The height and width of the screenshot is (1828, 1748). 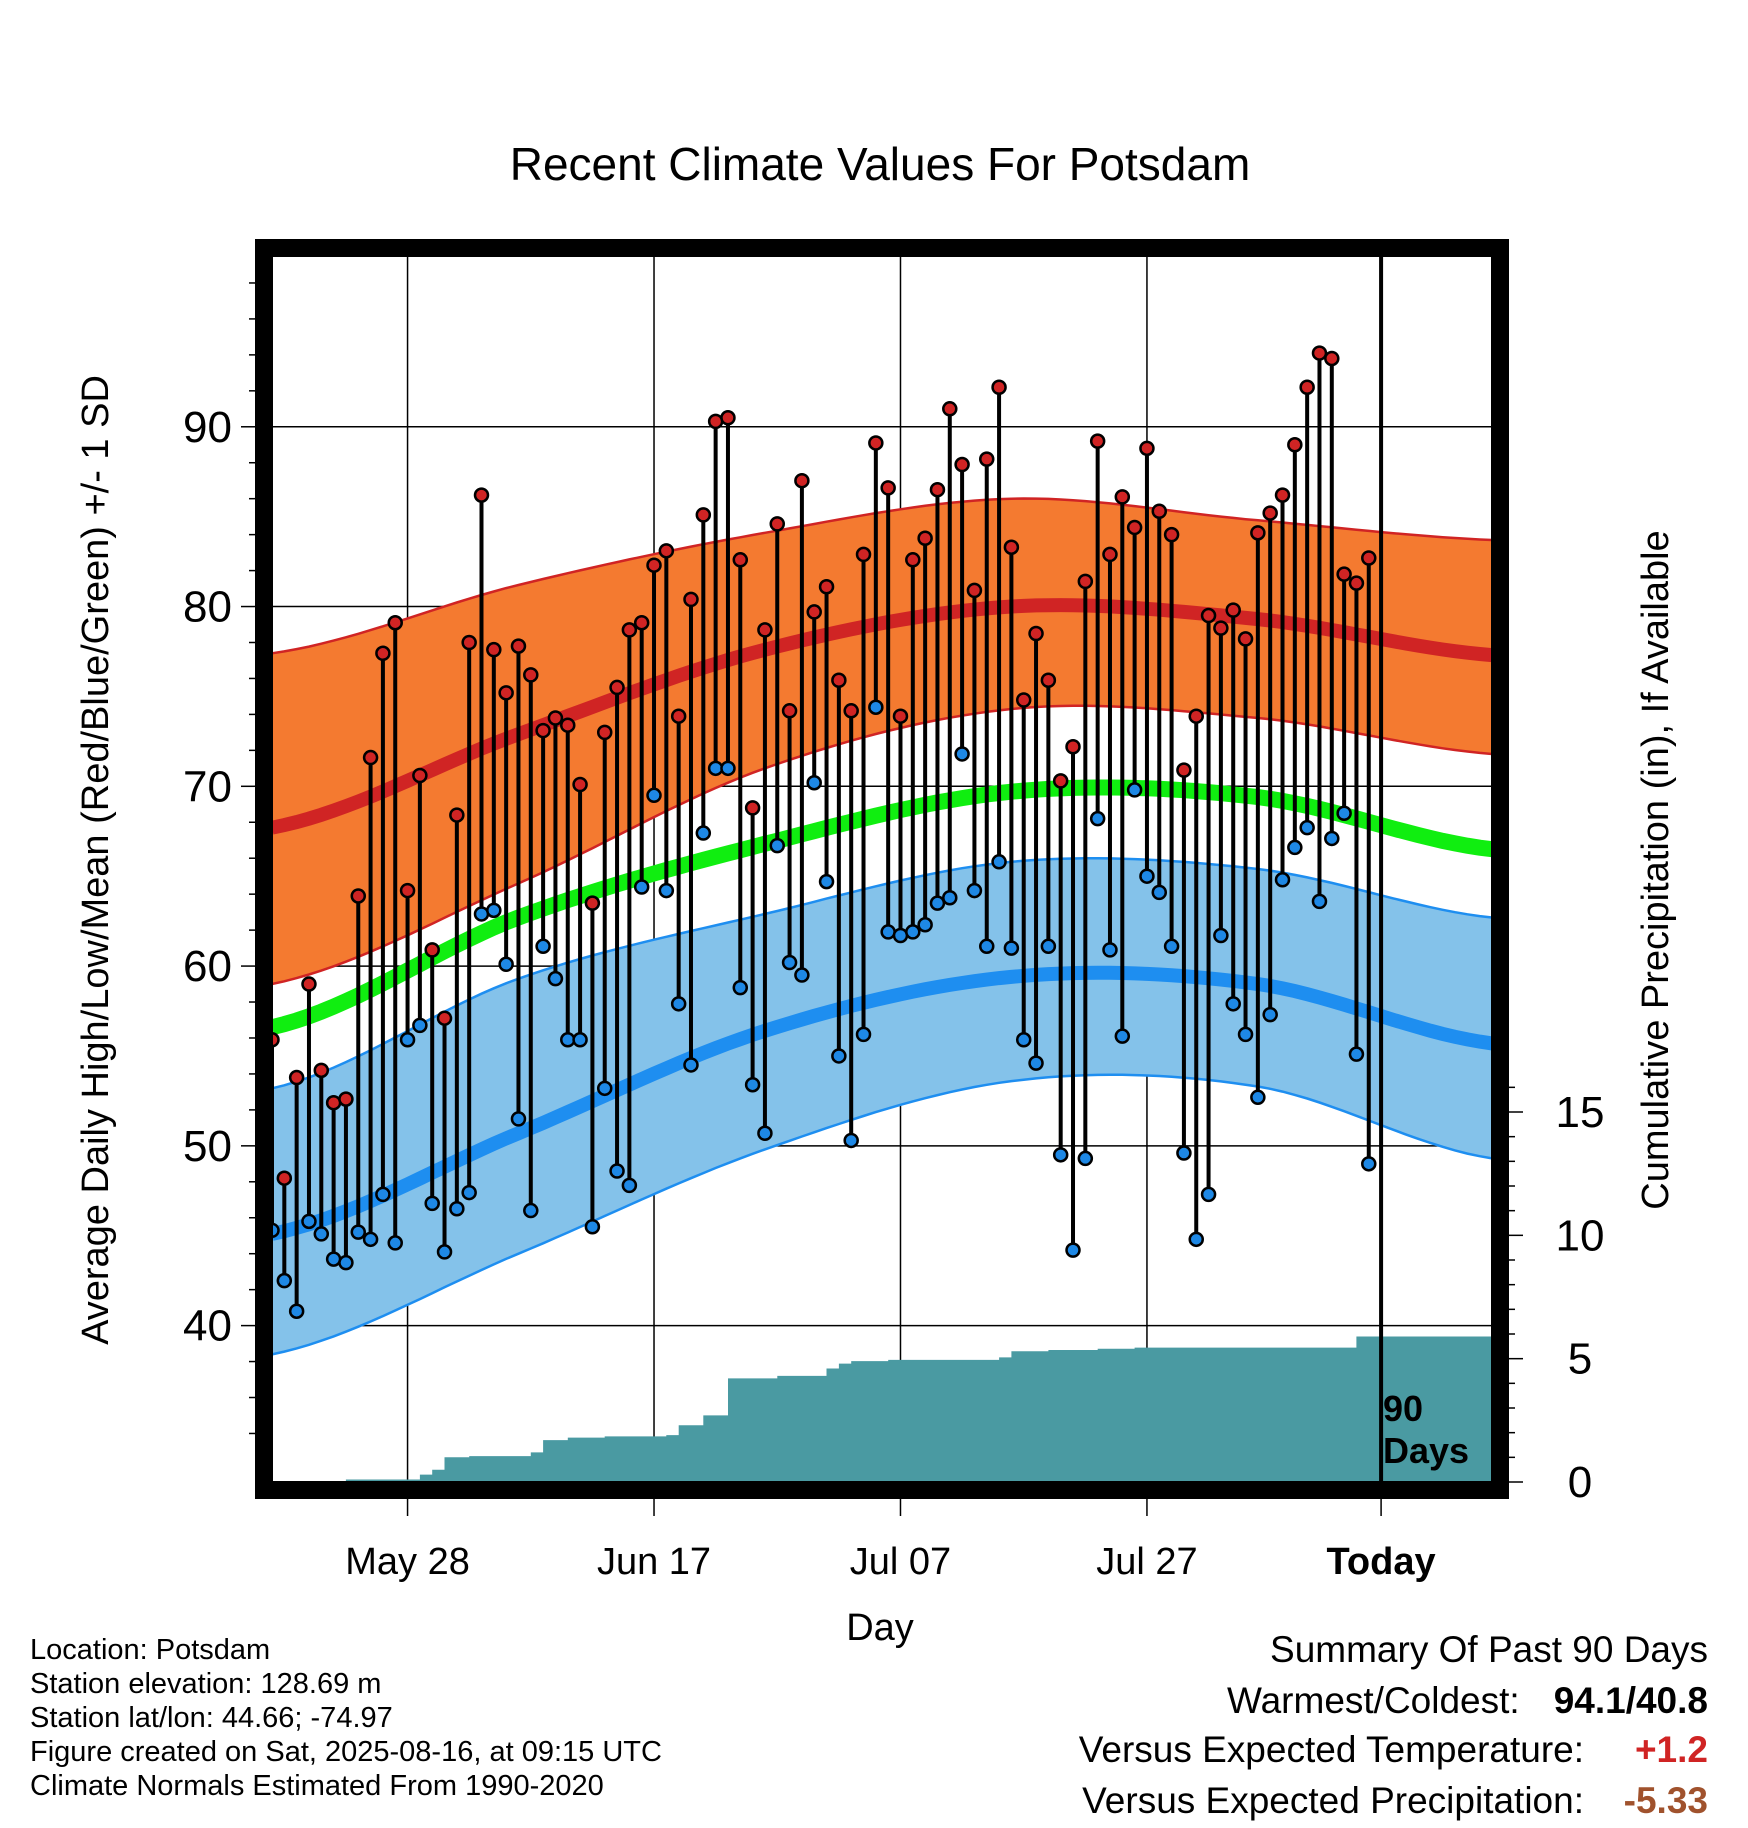 I want to click on warm-cold-row: Warmest/Coldest: 94.1/40.8, so click(x=1467, y=1701).